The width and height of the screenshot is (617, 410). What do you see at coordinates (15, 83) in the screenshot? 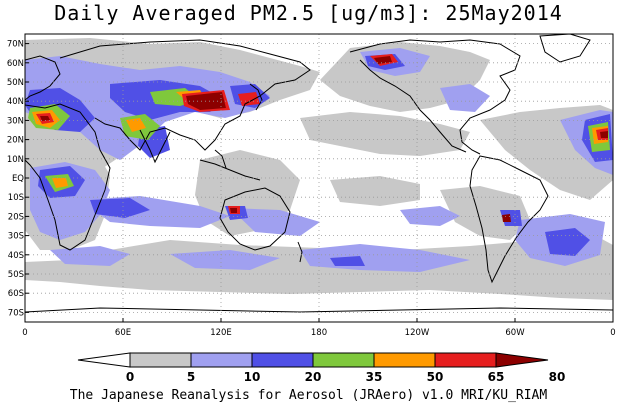
I see `latitude-label: 50N` at bounding box center [15, 83].